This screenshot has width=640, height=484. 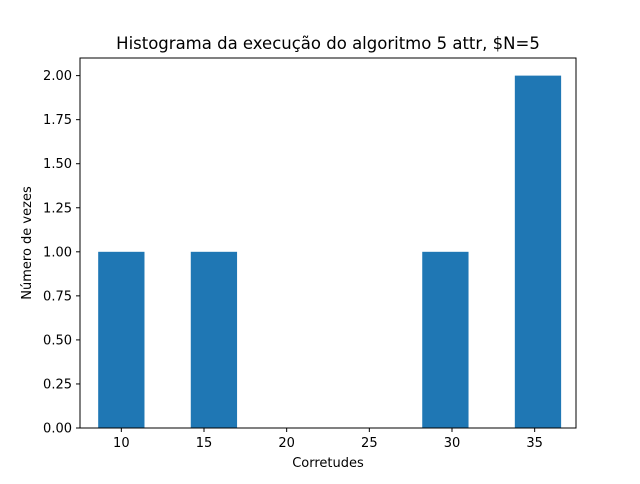 I want to click on x-tick-label: 10, so click(x=121, y=443).